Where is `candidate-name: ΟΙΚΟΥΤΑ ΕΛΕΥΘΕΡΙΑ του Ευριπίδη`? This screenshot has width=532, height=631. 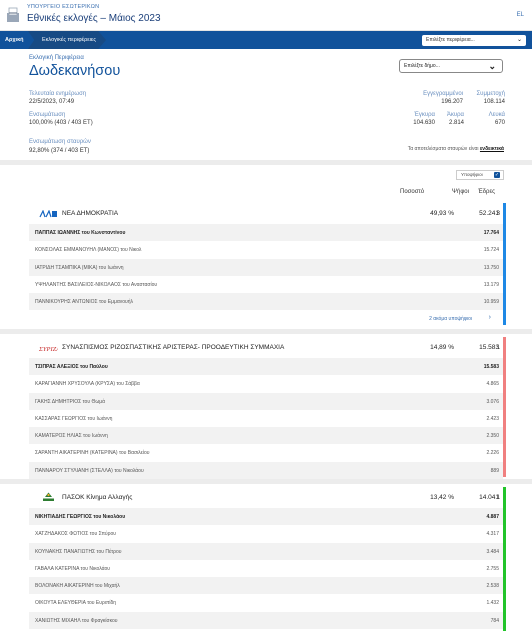
candidate-name: ΟΙΚΟΥΤΑ ΕΛΕΥΘΕΡΙΑ του Ευριπίδη is located at coordinates (76, 603).